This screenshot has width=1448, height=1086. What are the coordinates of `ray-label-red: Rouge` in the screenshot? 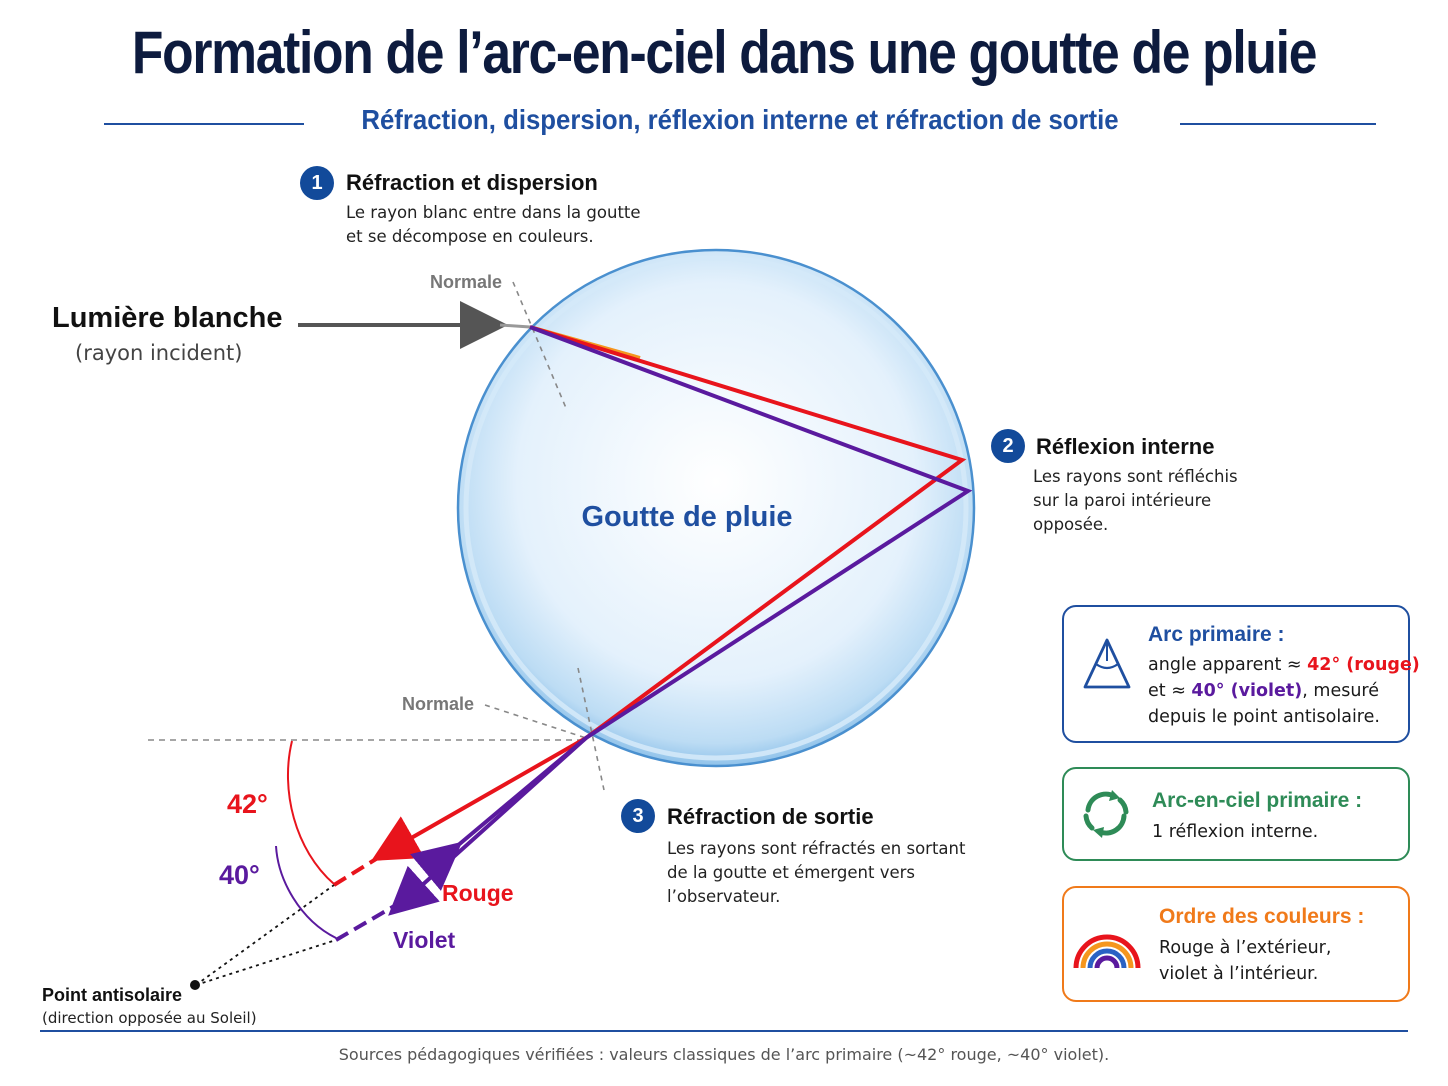 It's located at (478, 893).